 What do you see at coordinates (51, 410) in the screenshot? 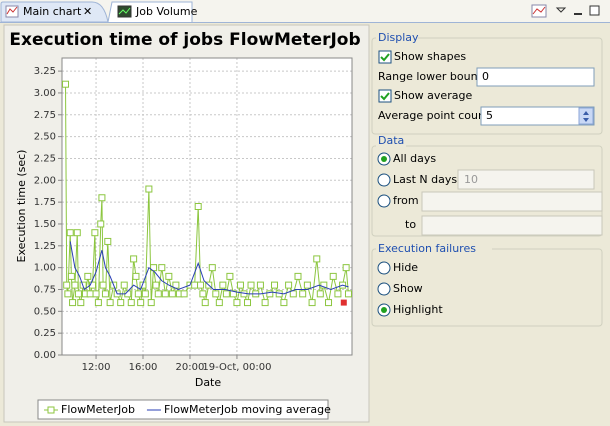
I see `legend-marker` at bounding box center [51, 410].